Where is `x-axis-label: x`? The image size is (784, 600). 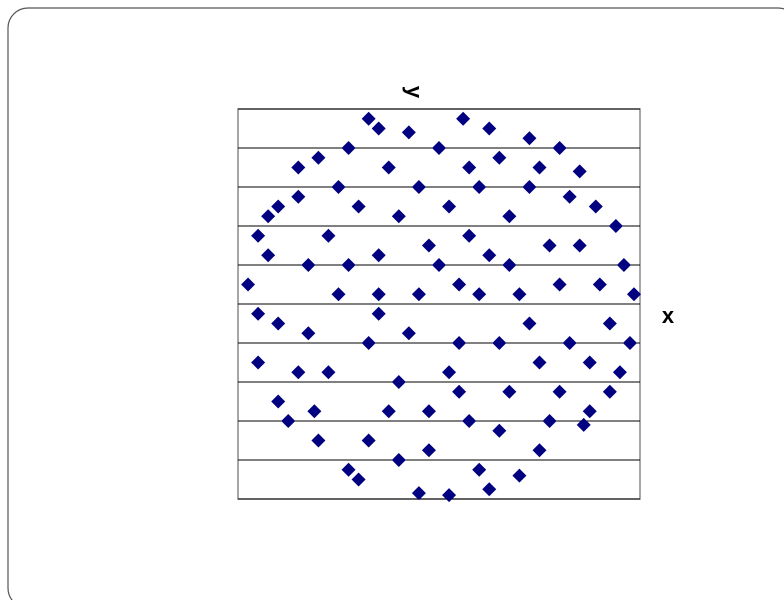 x-axis-label: x is located at coordinates (668, 315).